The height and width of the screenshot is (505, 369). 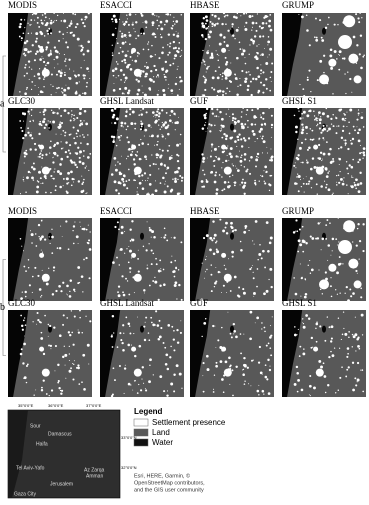 What do you see at coordinates (4, 104) in the screenshot?
I see `bracket` at bounding box center [4, 104].